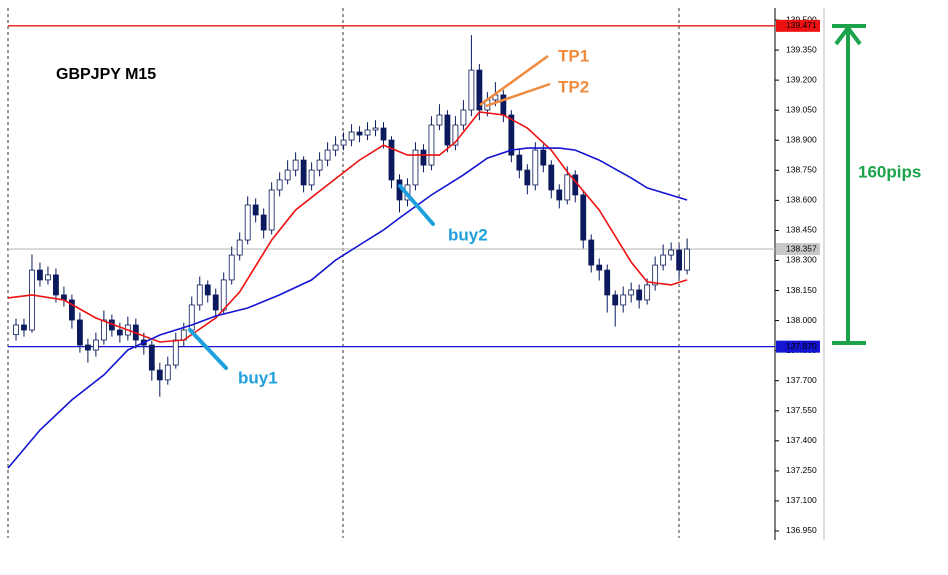 The height and width of the screenshot is (575, 948). What do you see at coordinates (801, 25) in the screenshot?
I see `price-label: 139.471` at bounding box center [801, 25].